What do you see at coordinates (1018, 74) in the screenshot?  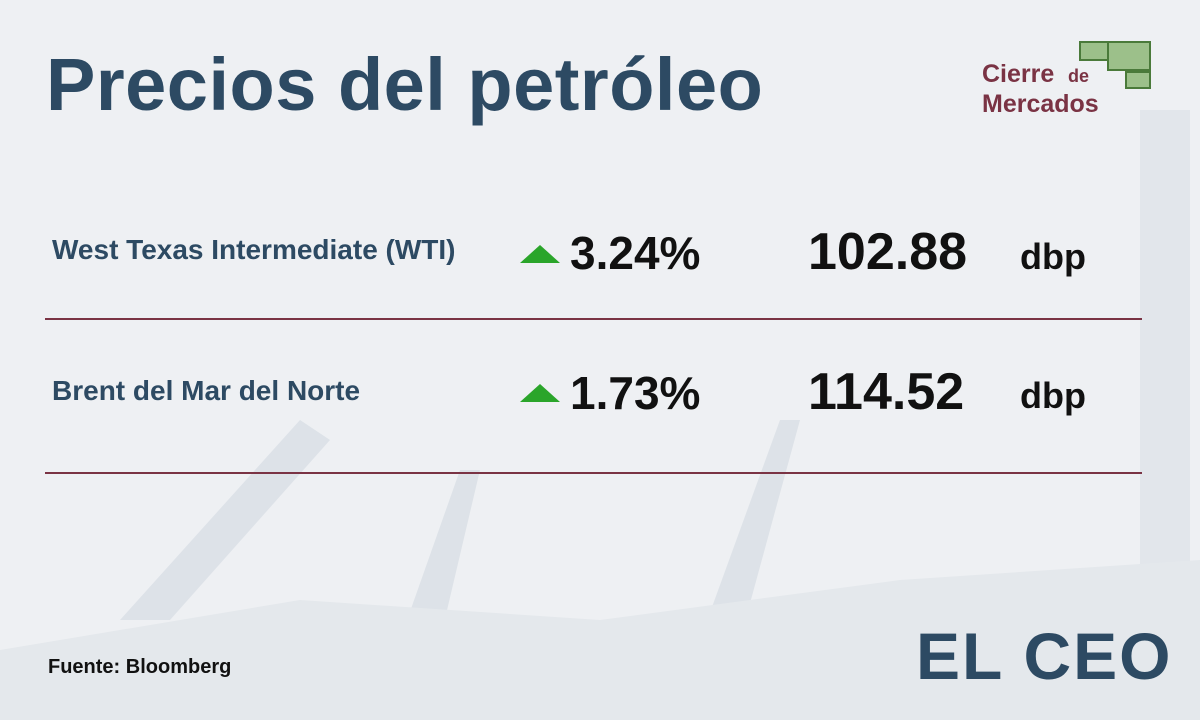 I see `badge-text: Cierre` at bounding box center [1018, 74].